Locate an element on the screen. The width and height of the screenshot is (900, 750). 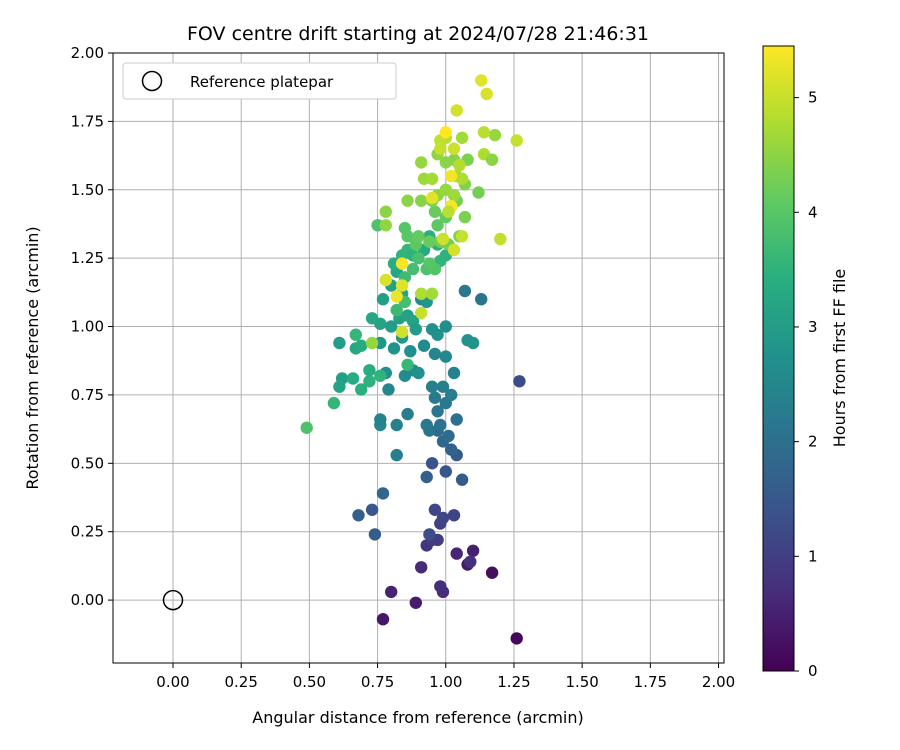
y-axis-ticks: 0.00 0.25 0.50 0.75 1.00 1.25 1.50 1.75 2.00 is located at coordinates (92, 326).